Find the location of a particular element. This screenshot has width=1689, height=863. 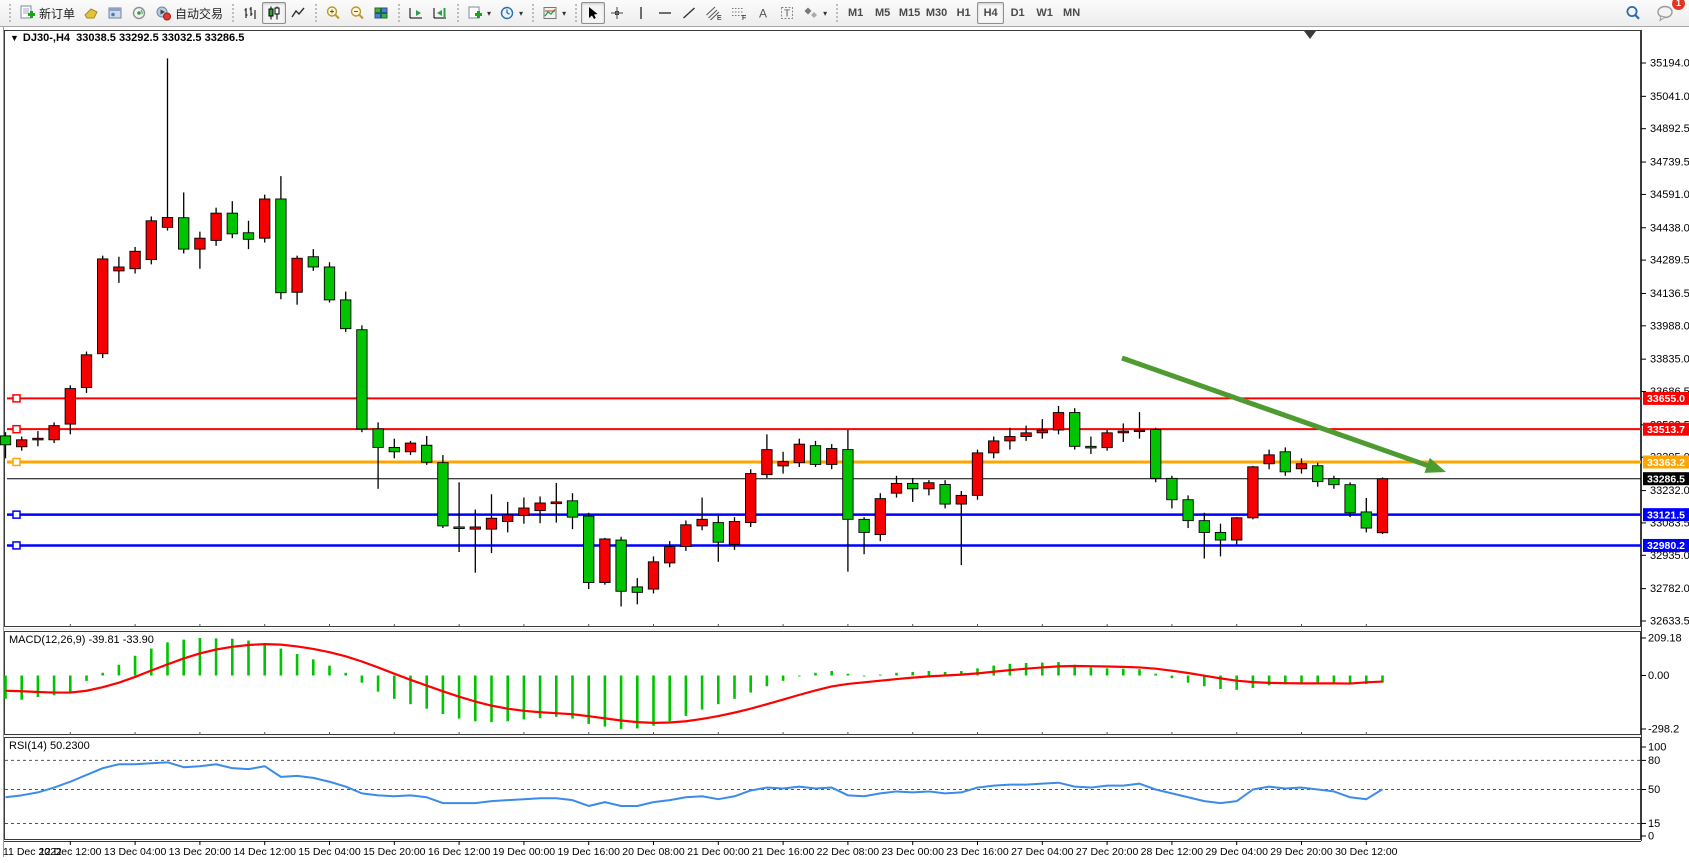

tab-timeframe-H4: H4 is located at coordinates (991, 13).